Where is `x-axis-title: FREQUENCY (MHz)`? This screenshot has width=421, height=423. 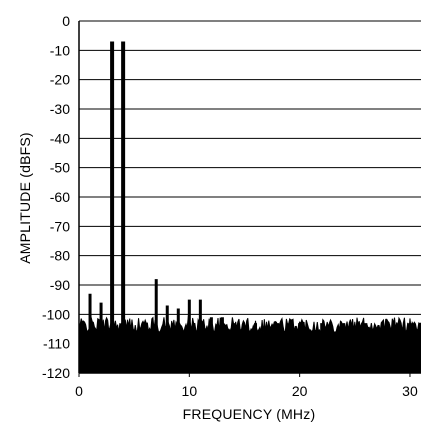 x-axis-title: FREQUENCY (MHz) is located at coordinates (249, 414).